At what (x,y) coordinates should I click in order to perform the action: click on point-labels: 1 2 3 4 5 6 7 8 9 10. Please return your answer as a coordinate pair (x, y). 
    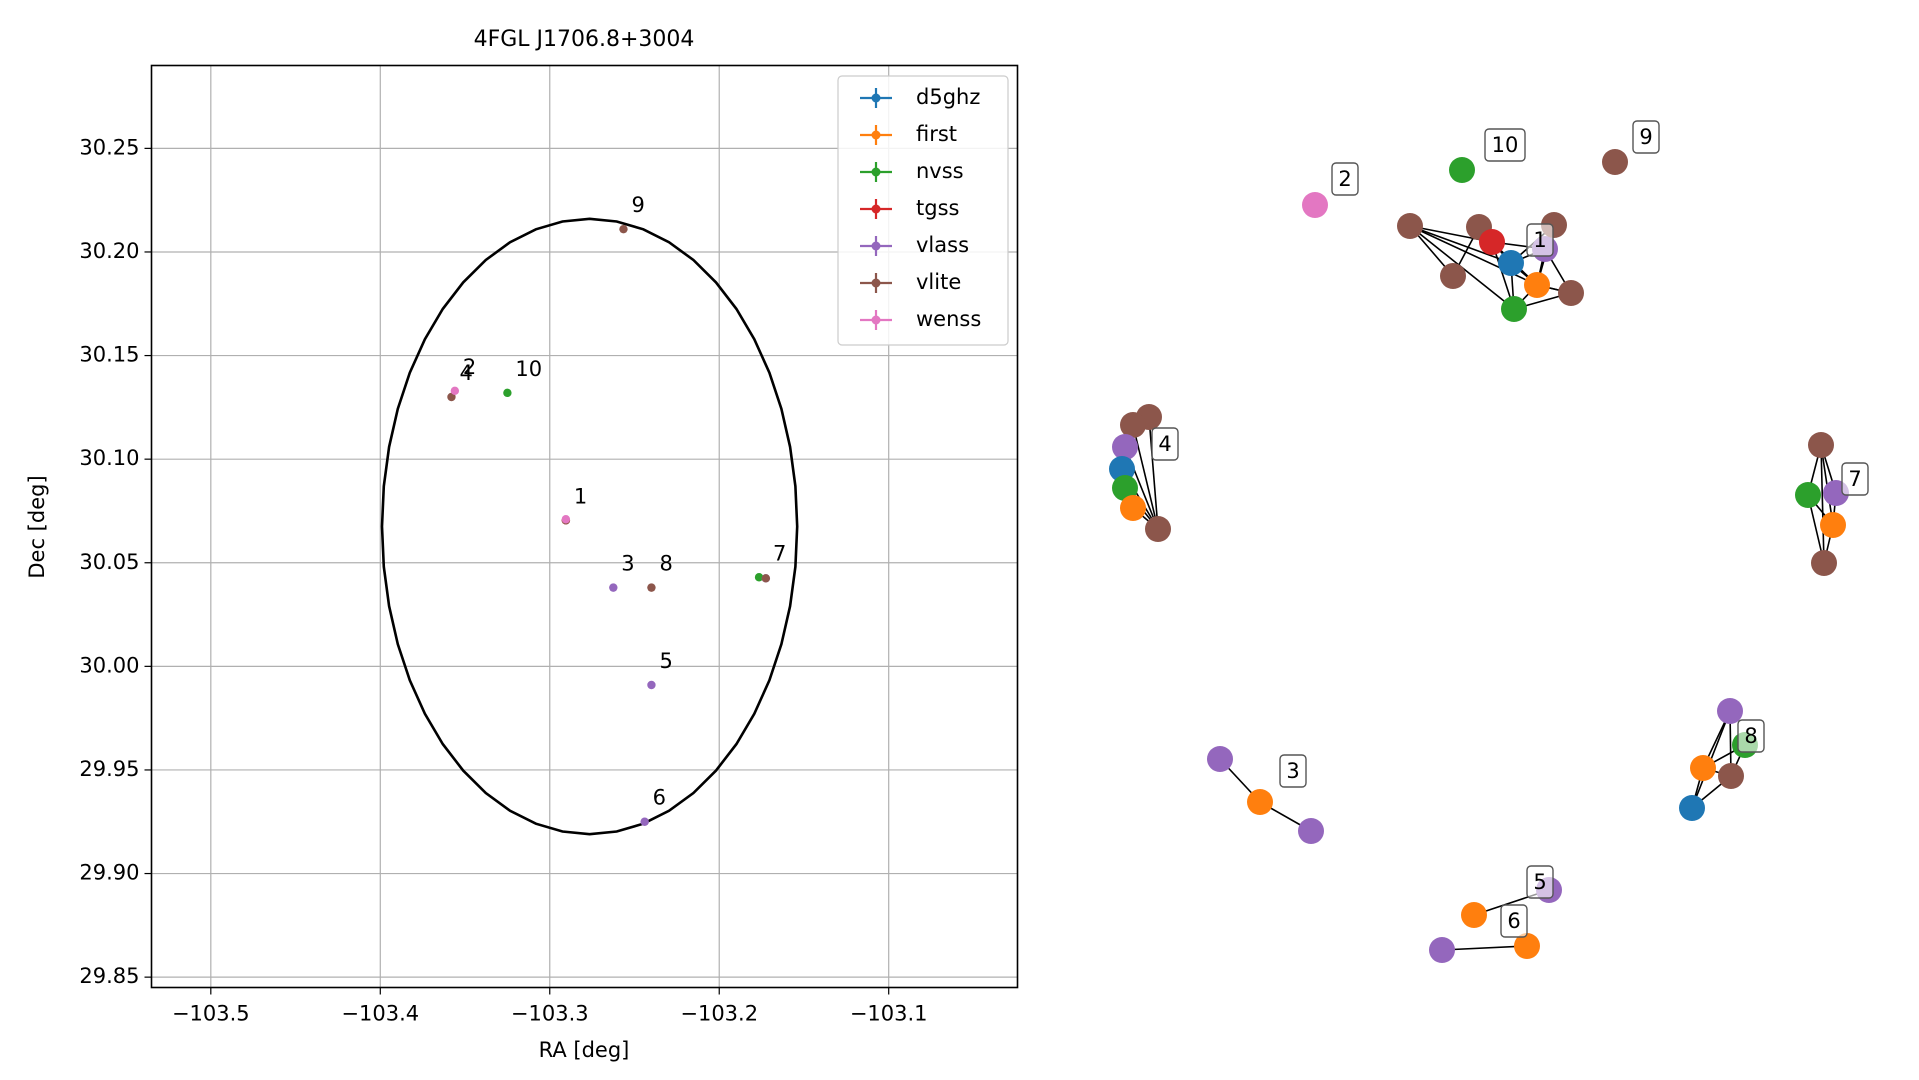
    Looking at the image, I should click on (622, 501).